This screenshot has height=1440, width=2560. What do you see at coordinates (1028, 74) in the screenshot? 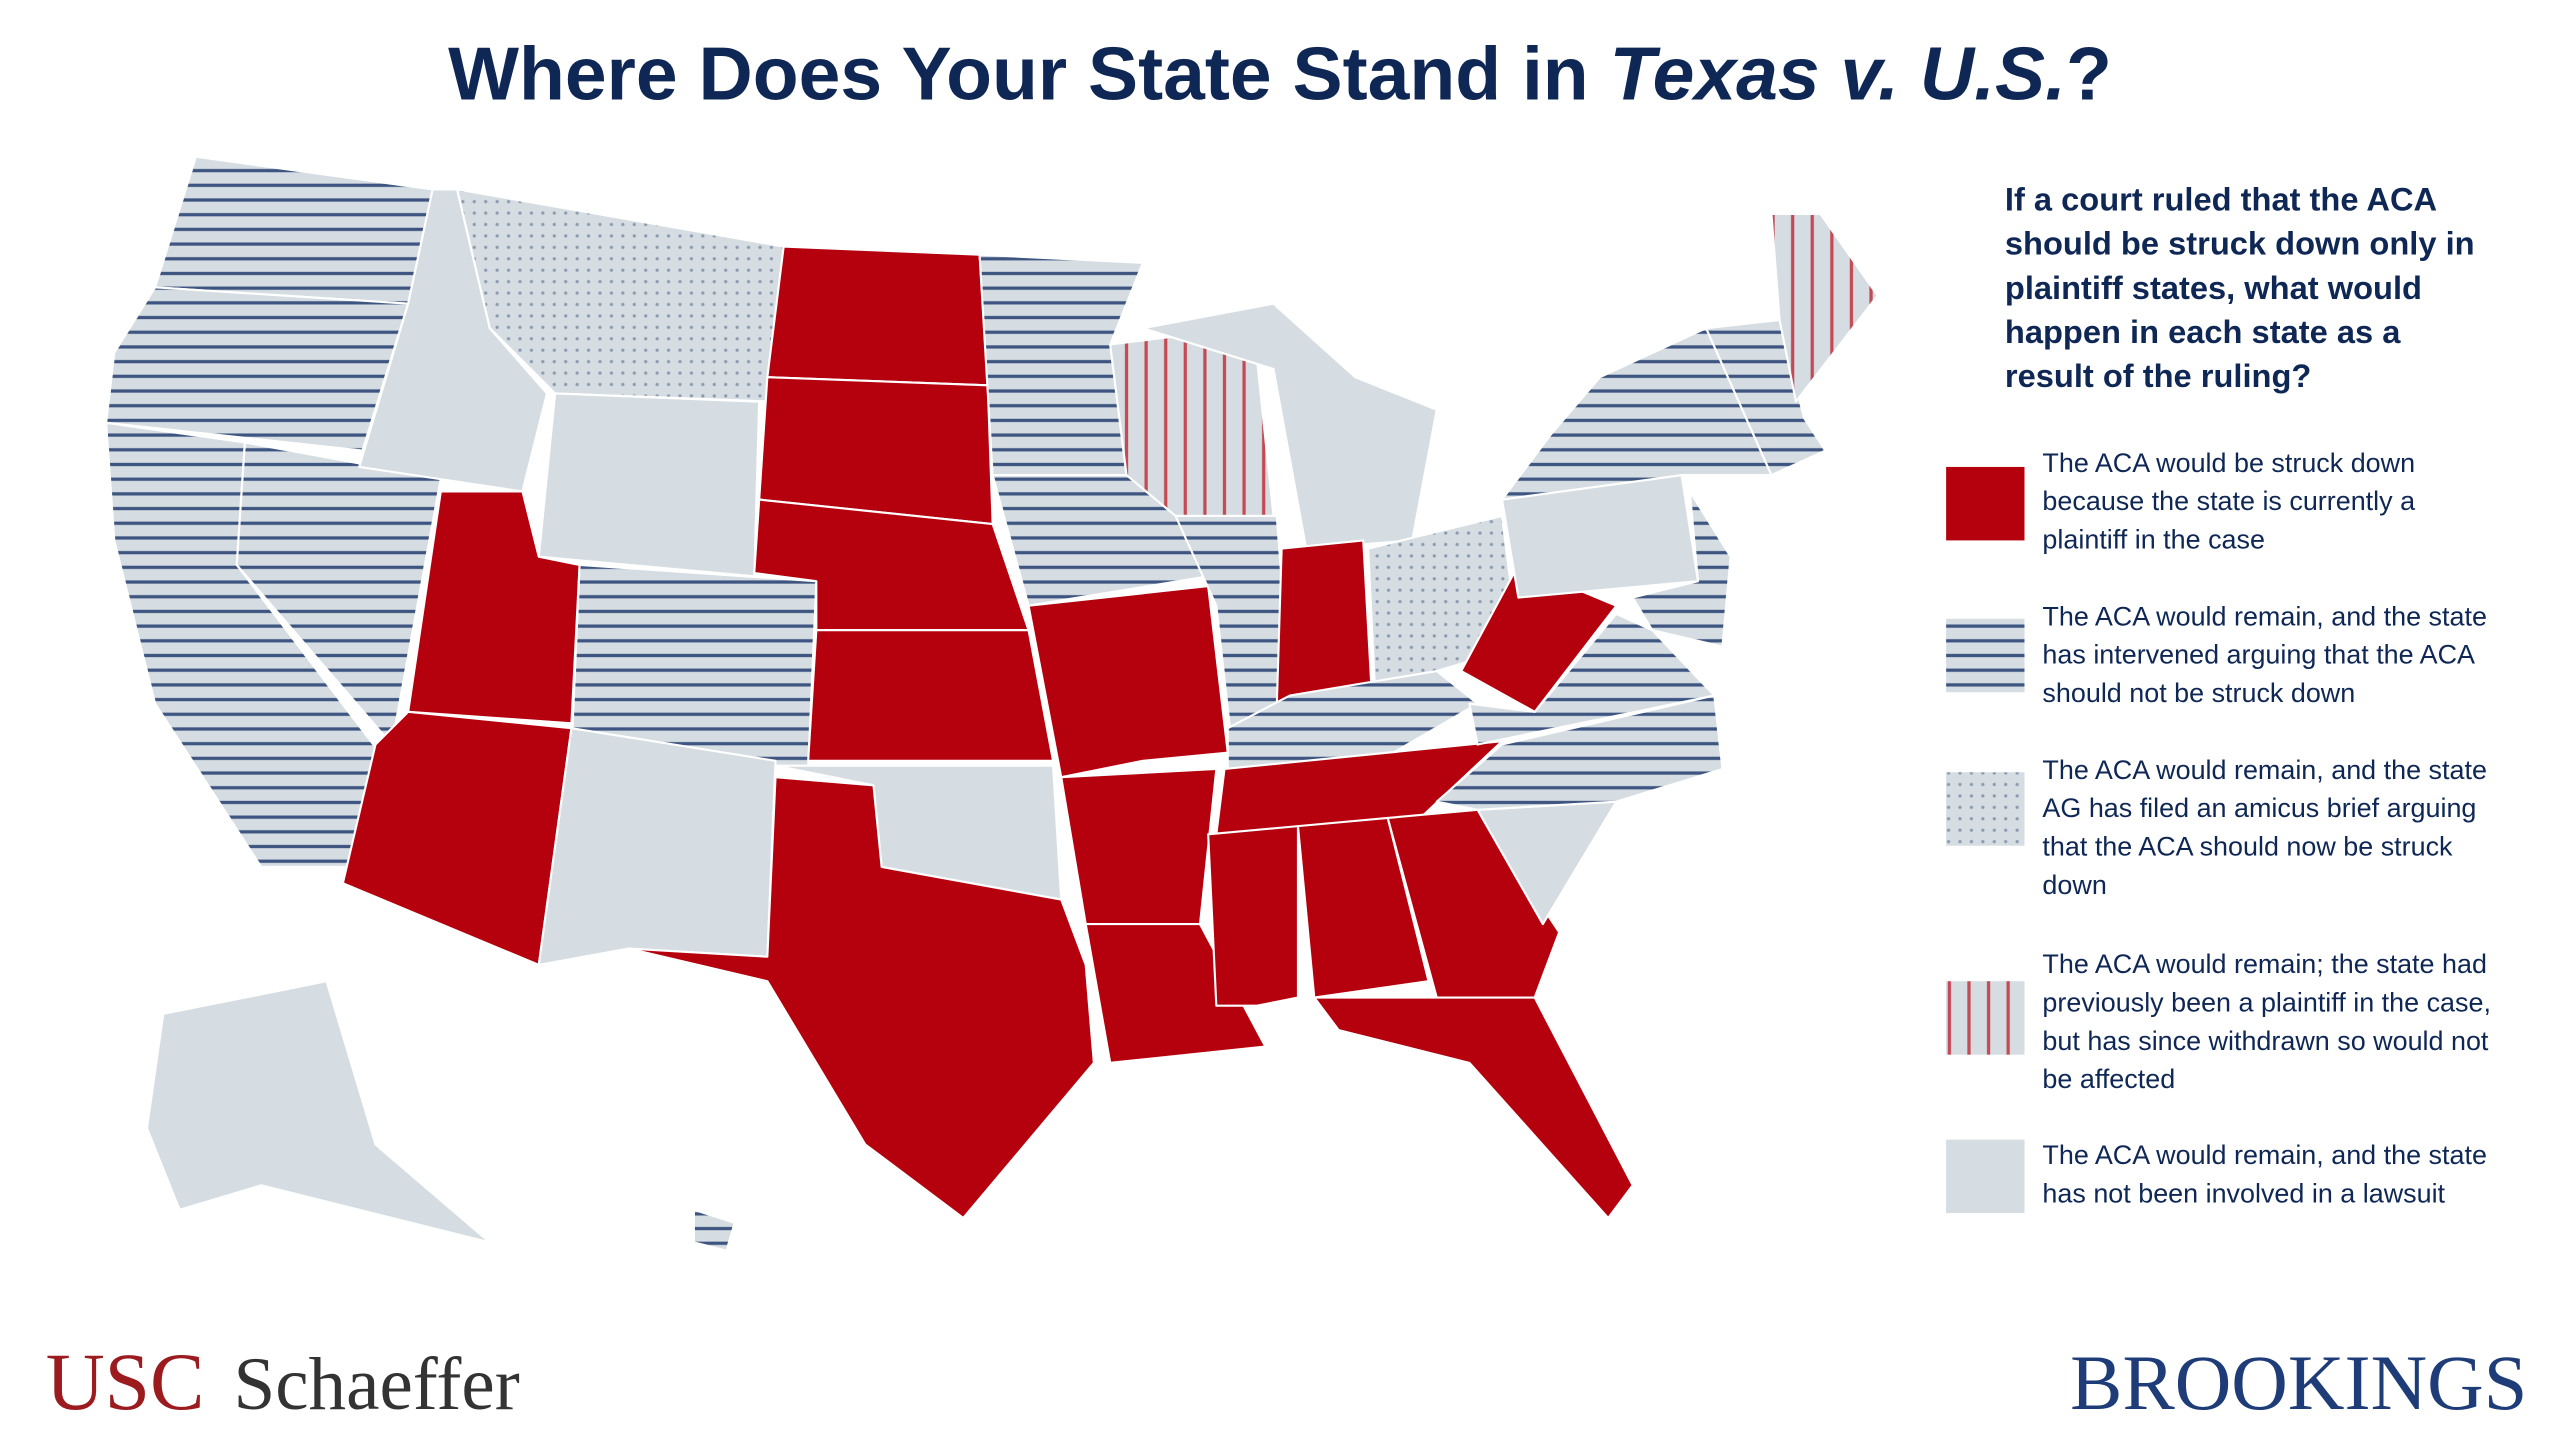
I see `title-text: Where Does Your State Stand in` at bounding box center [1028, 74].